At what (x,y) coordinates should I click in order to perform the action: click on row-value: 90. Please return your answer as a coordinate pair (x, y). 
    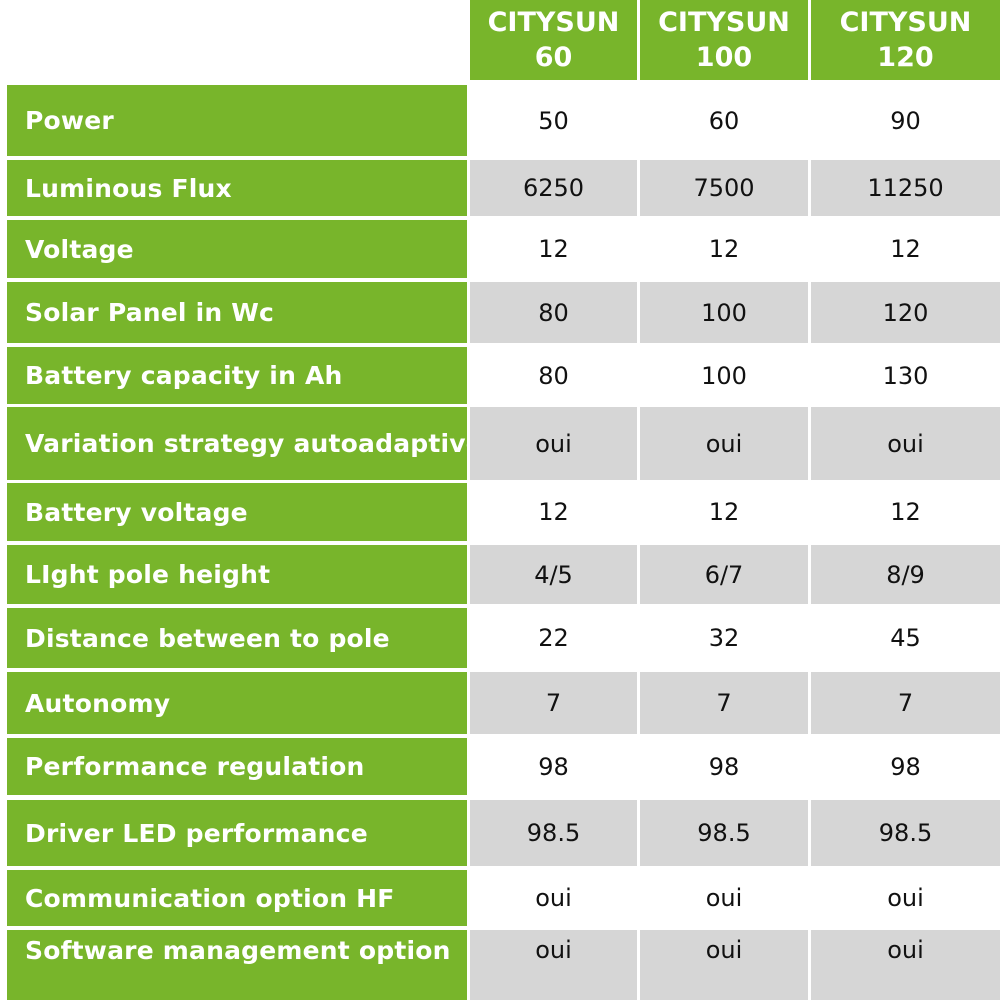
    Looking at the image, I should click on (905, 120).